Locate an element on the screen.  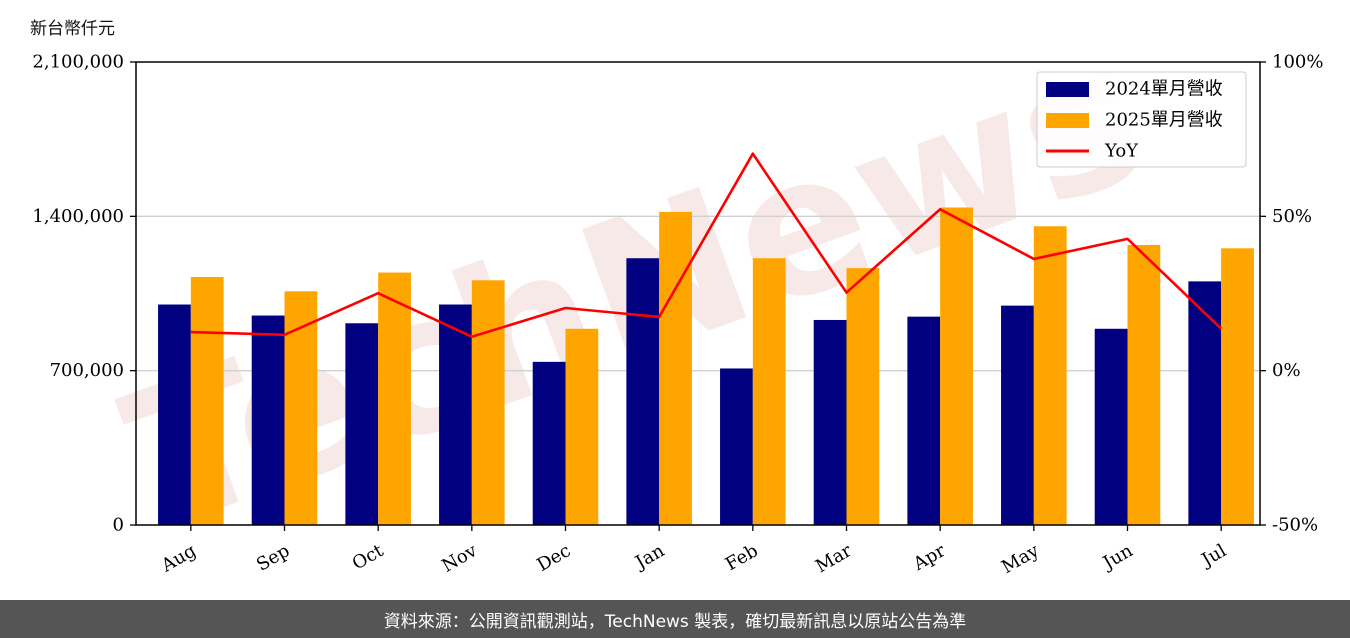
y-right-tick-label: 100% is located at coordinates (1297, 62).